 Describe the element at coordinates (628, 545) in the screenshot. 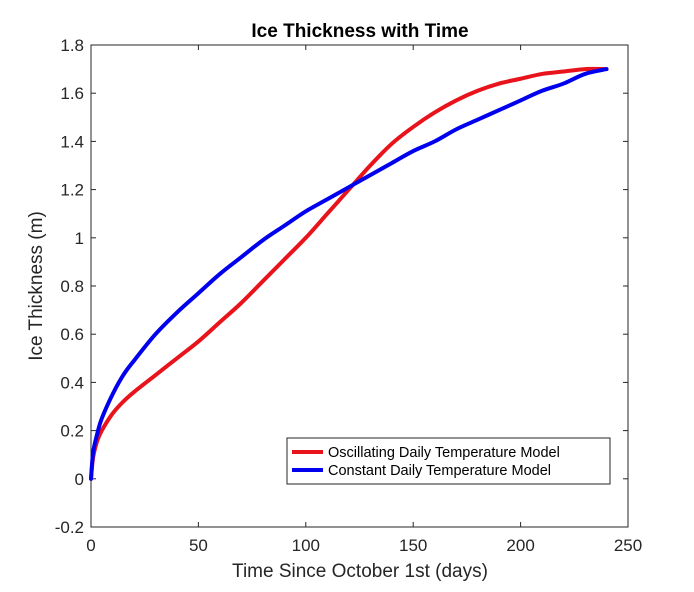

I see `x-tick-label: 250` at that location.